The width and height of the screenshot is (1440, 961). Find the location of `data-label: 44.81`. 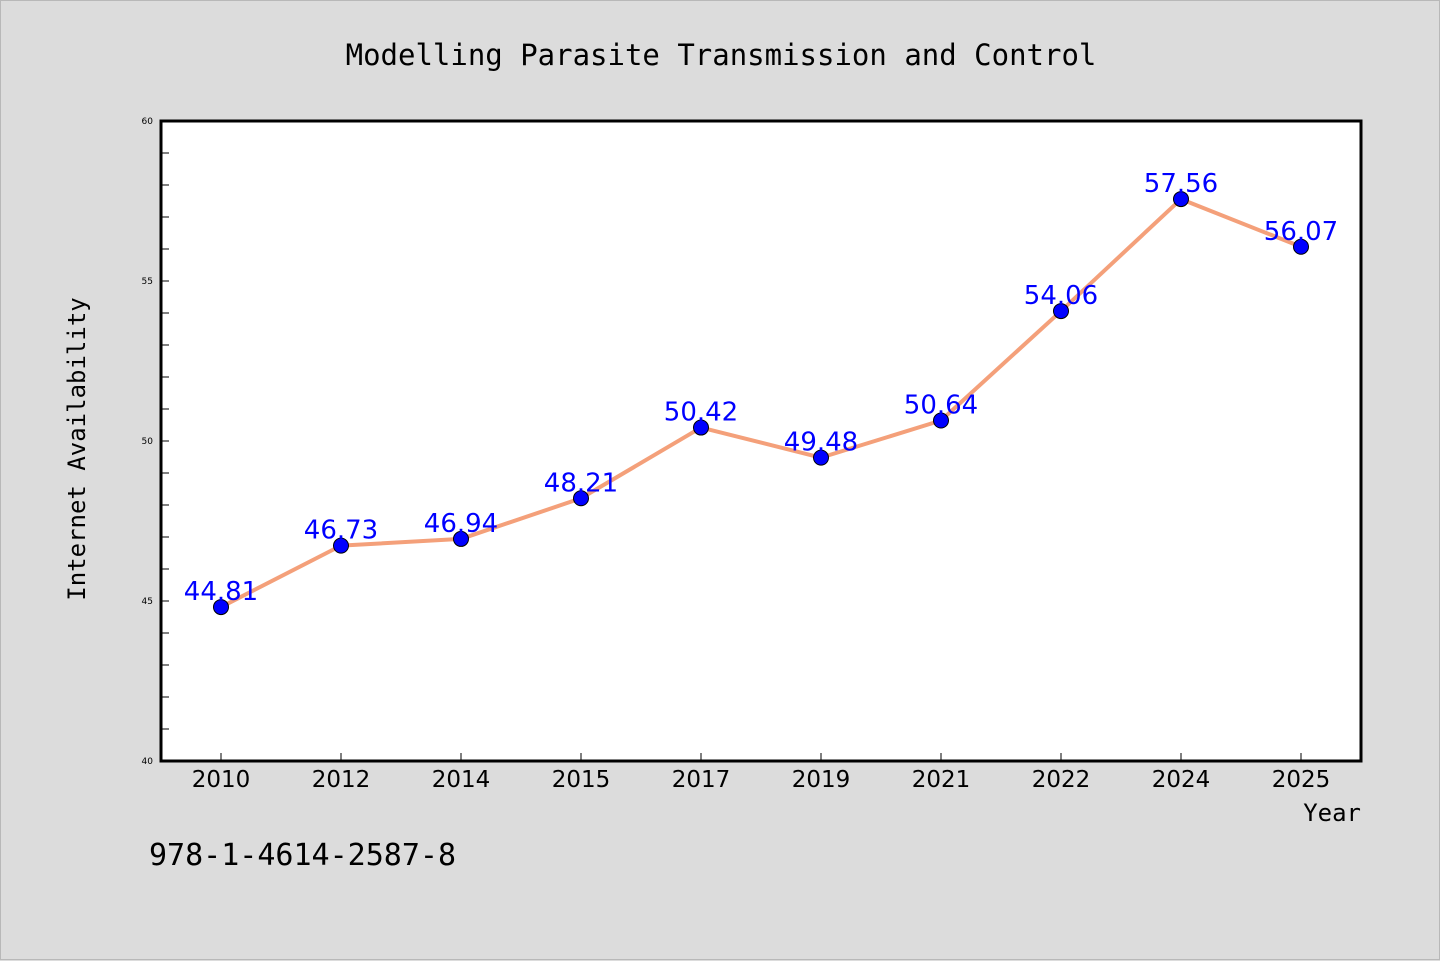

data-label: 44.81 is located at coordinates (221, 592).